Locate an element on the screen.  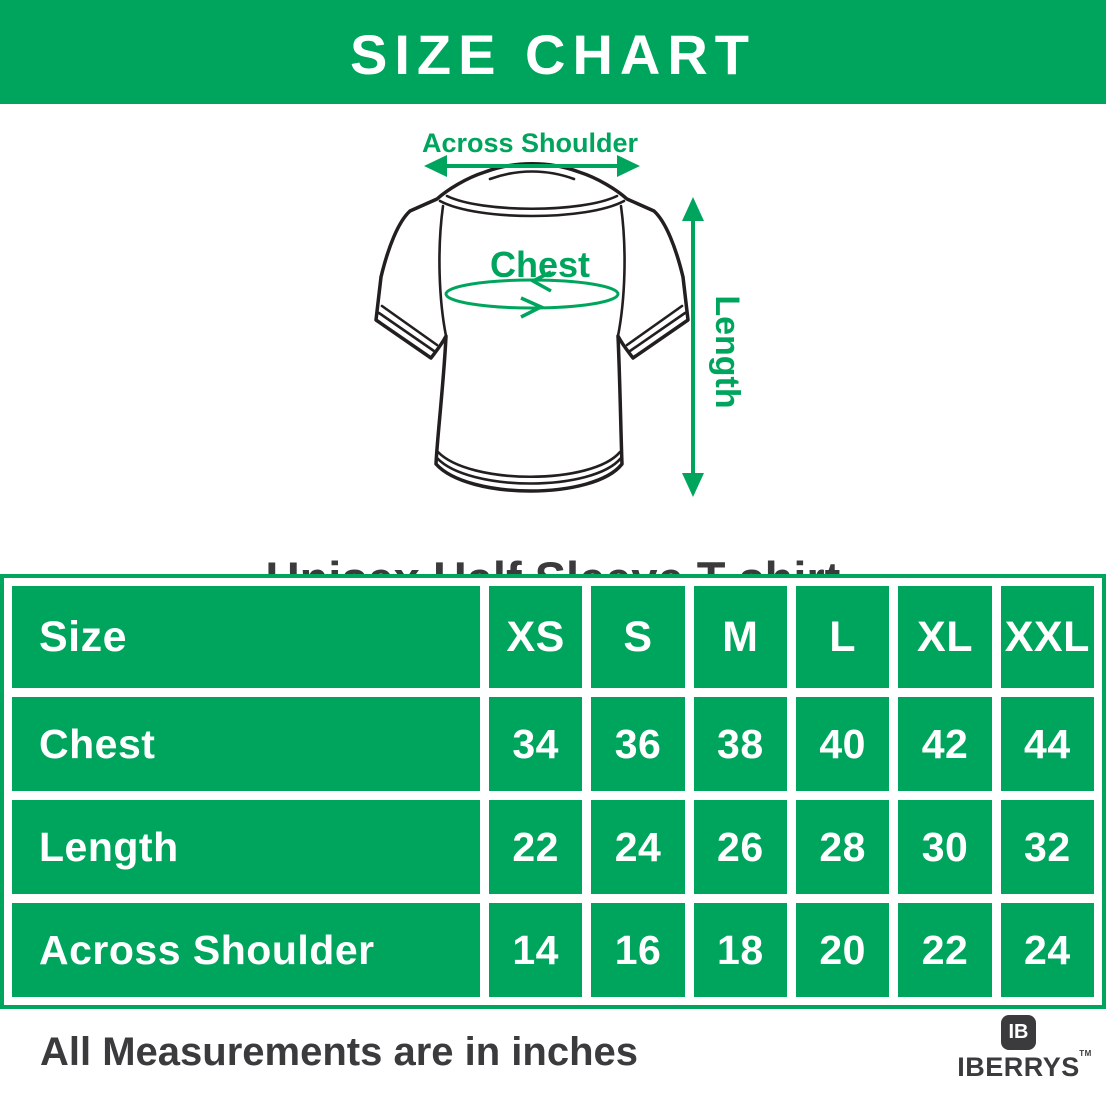
row-label-across-shoulder: Across Shoulder is located at coordinates (246, 950).